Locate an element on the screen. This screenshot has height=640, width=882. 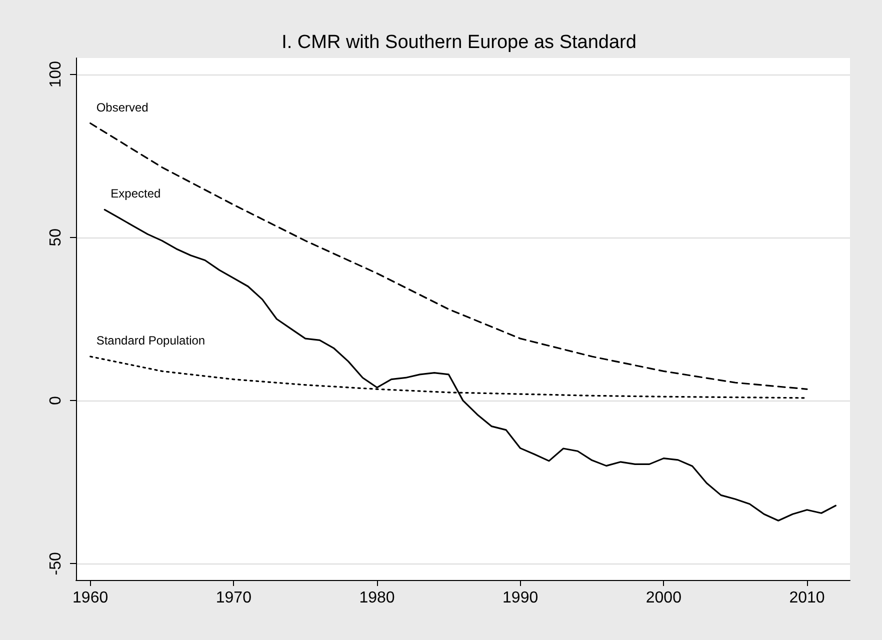
x-tick-label: 1990 is located at coordinates (520, 598).